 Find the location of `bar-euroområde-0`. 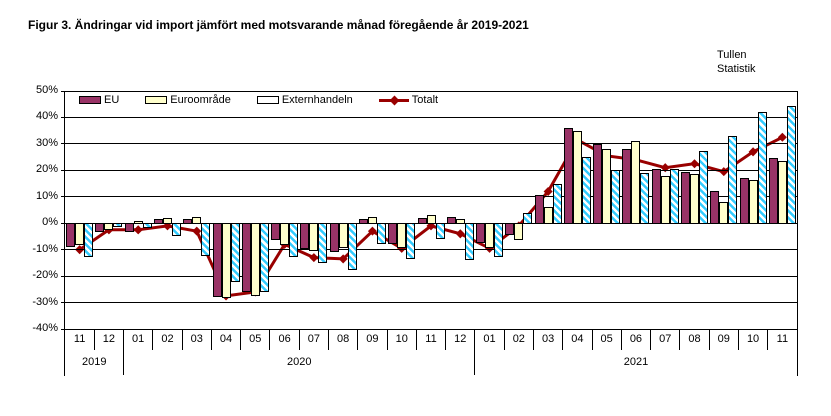

bar-euroområde-0 is located at coordinates (80, 234).